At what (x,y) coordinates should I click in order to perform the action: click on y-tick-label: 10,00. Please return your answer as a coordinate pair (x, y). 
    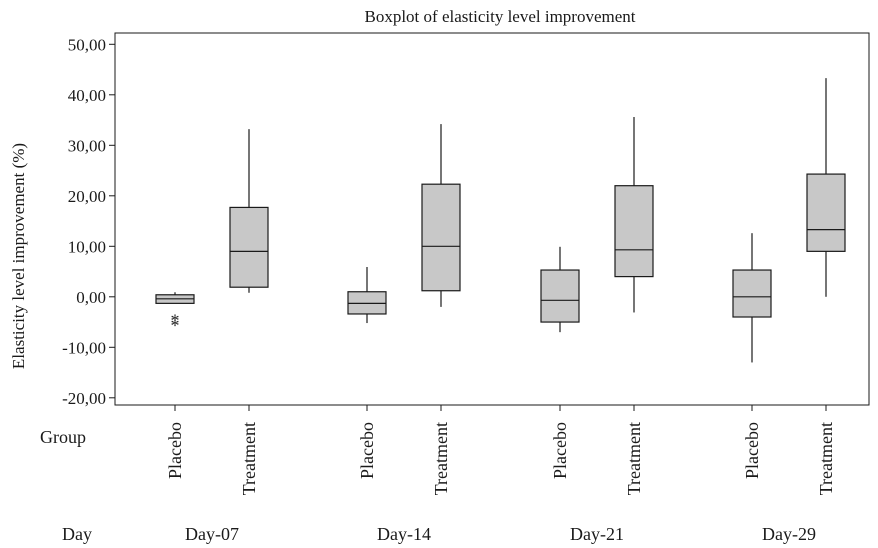
    Looking at the image, I should click on (87, 246).